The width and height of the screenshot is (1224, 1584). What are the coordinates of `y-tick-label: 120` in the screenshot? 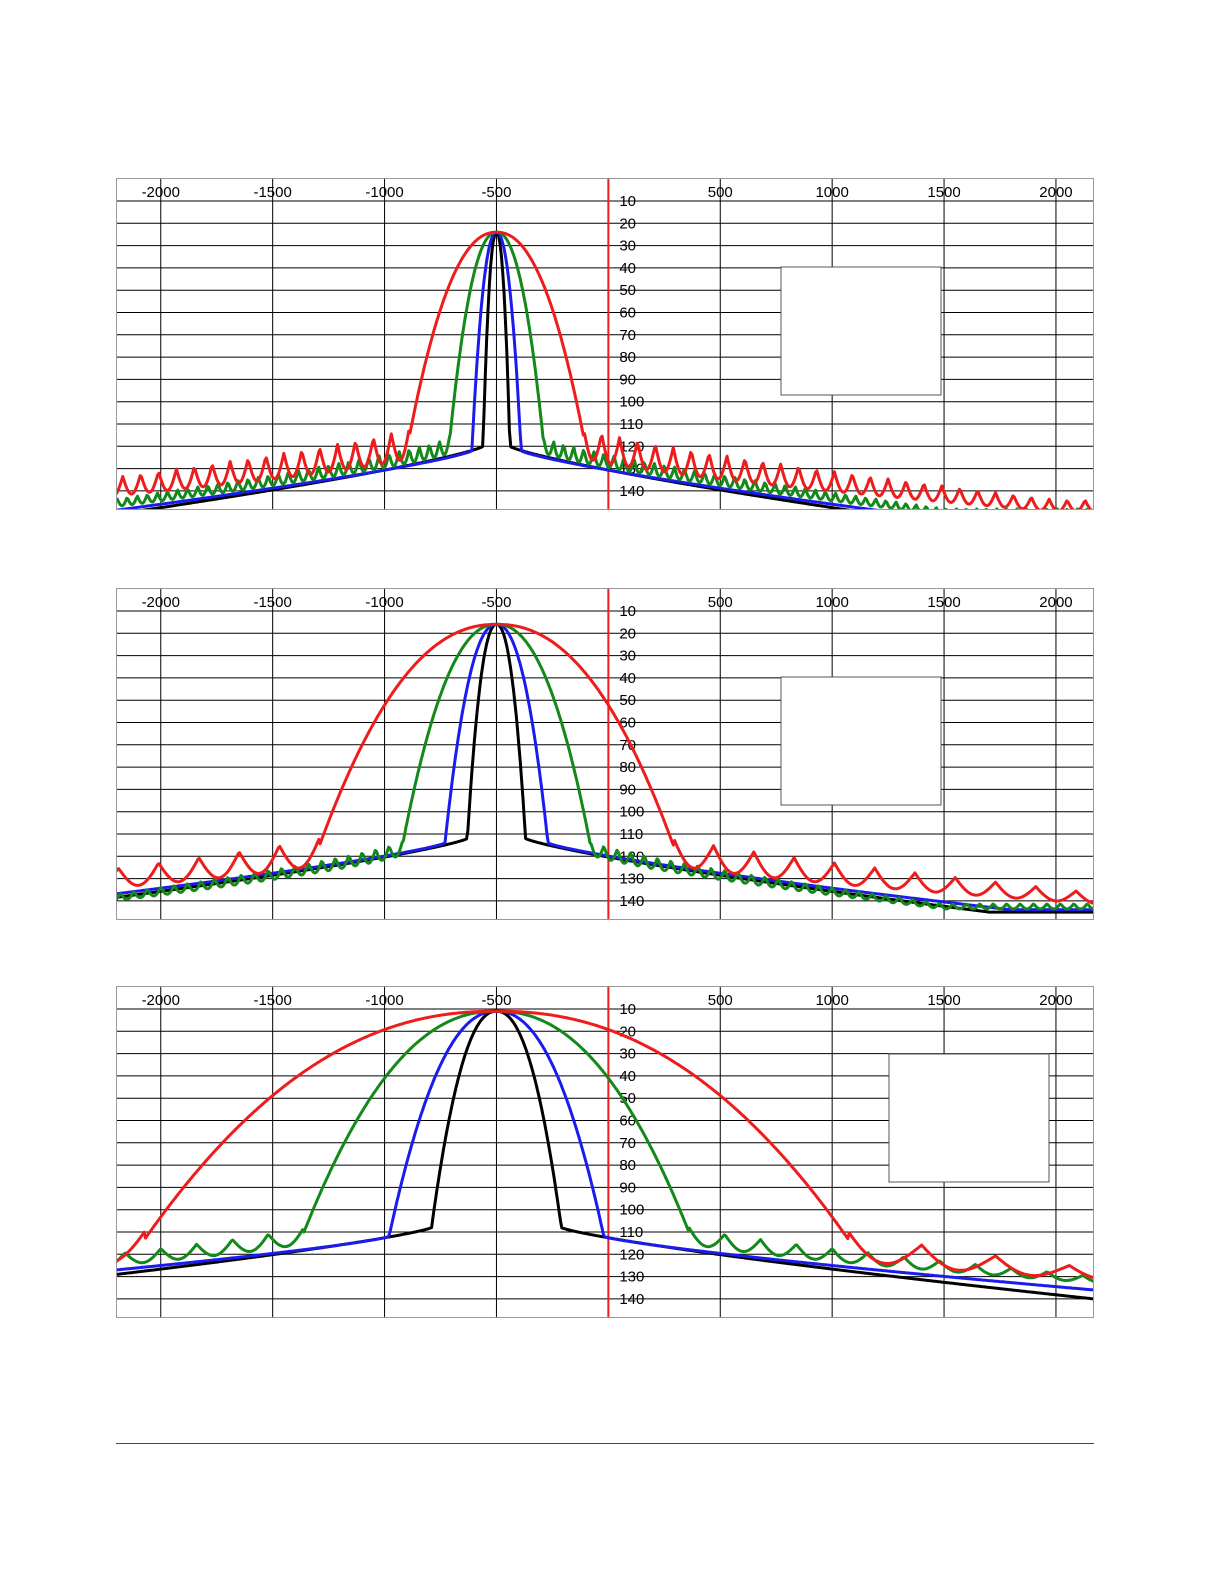 It's located at (631, 1254).